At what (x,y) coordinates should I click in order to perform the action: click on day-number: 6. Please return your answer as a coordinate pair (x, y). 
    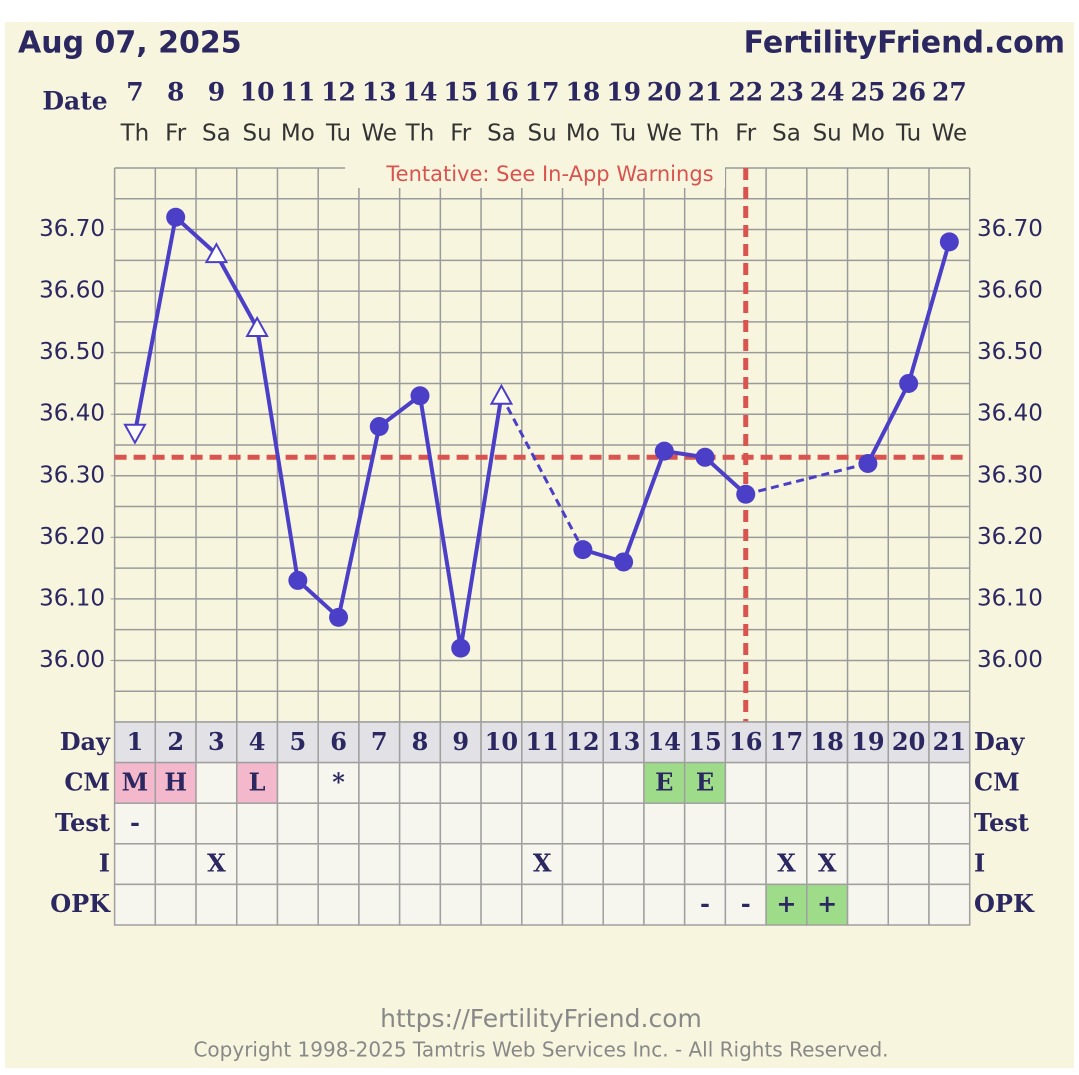
    Looking at the image, I should click on (338, 741).